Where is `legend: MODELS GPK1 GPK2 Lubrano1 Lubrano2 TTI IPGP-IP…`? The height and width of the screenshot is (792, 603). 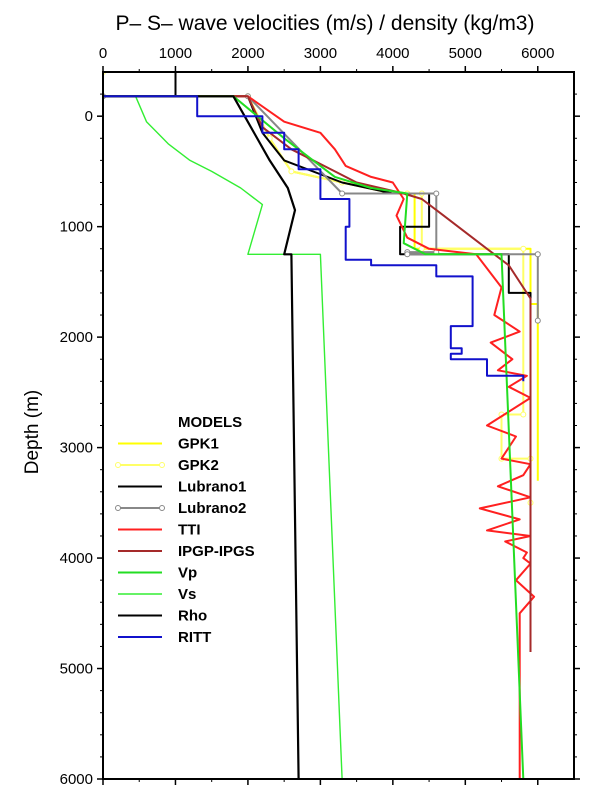
legend: MODELS GPK1 GPK2 Lubrano1 Lubrano2 TTI IPGP-IP… is located at coordinates (185, 530).